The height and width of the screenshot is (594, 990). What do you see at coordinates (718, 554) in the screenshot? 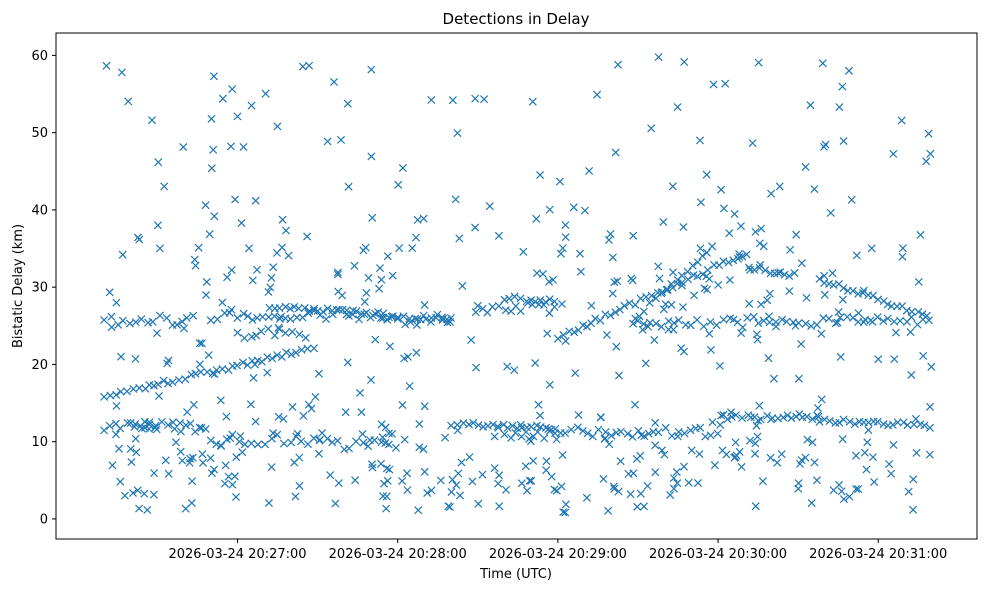
I see `x-tick-label: 2026-03-24 20:30:00` at bounding box center [718, 554].